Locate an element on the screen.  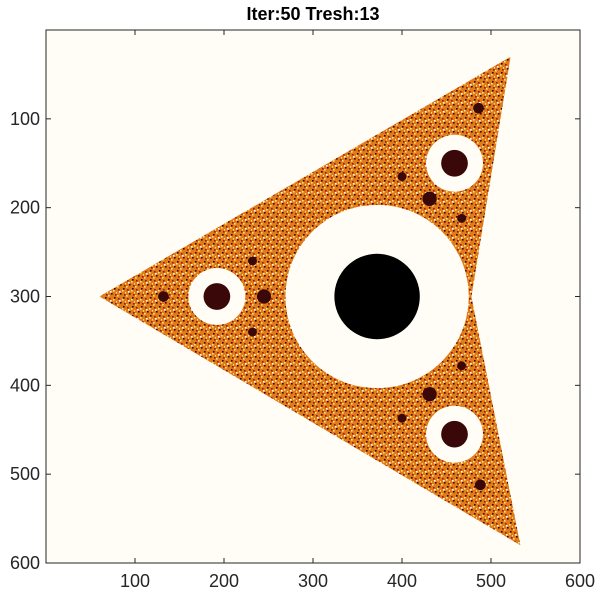
x-tick-label: 300 is located at coordinates (313, 581).